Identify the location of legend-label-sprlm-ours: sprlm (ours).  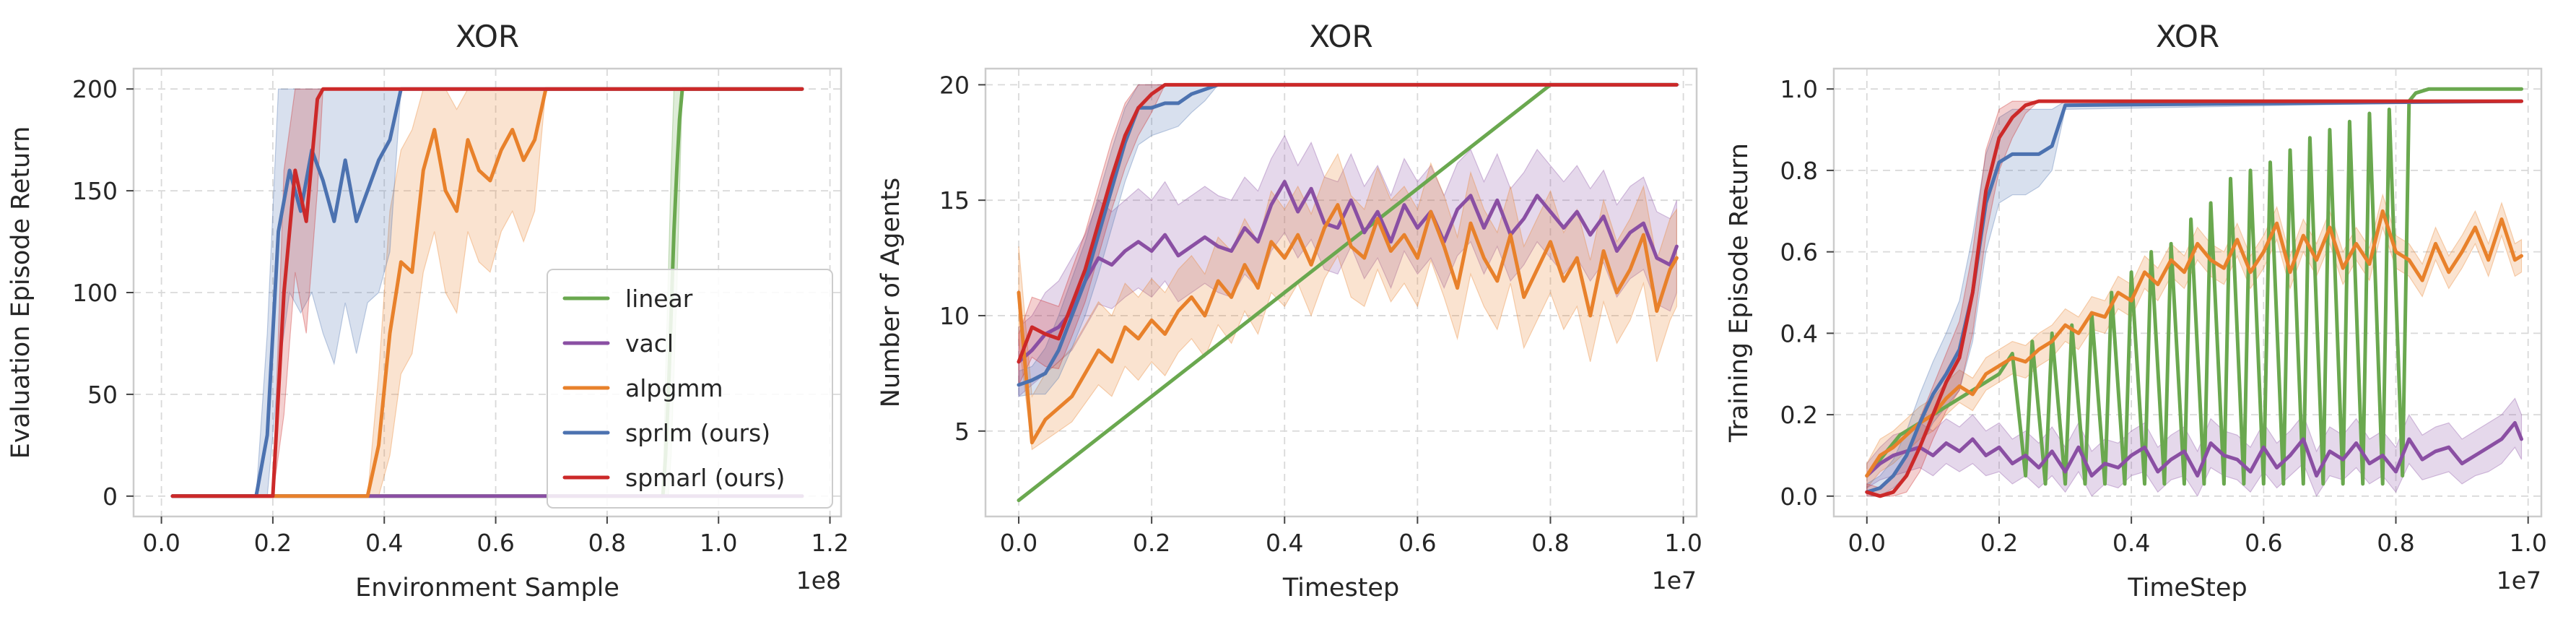
(697, 433).